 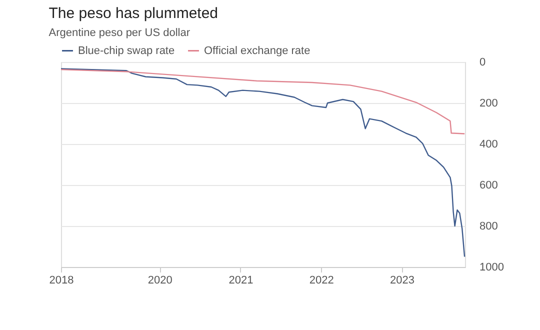 I want to click on legend-label: Blue-chip swap rate, so click(x=126, y=50).